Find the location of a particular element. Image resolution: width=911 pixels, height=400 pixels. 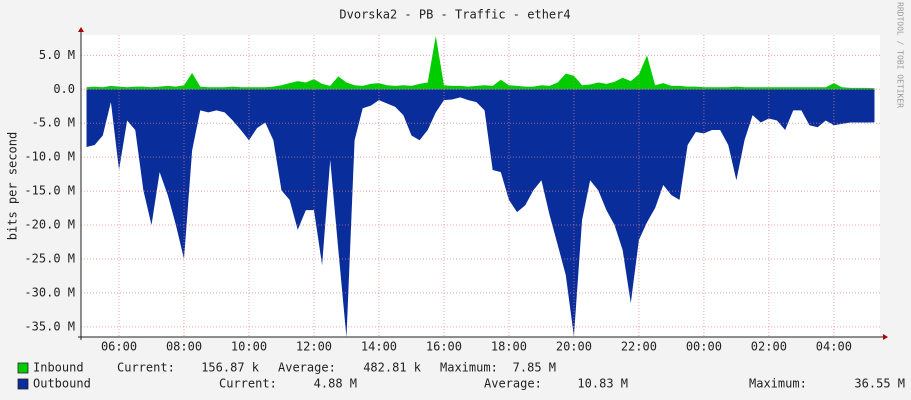

y-tick-label: 5.0 M is located at coordinates (57, 55).